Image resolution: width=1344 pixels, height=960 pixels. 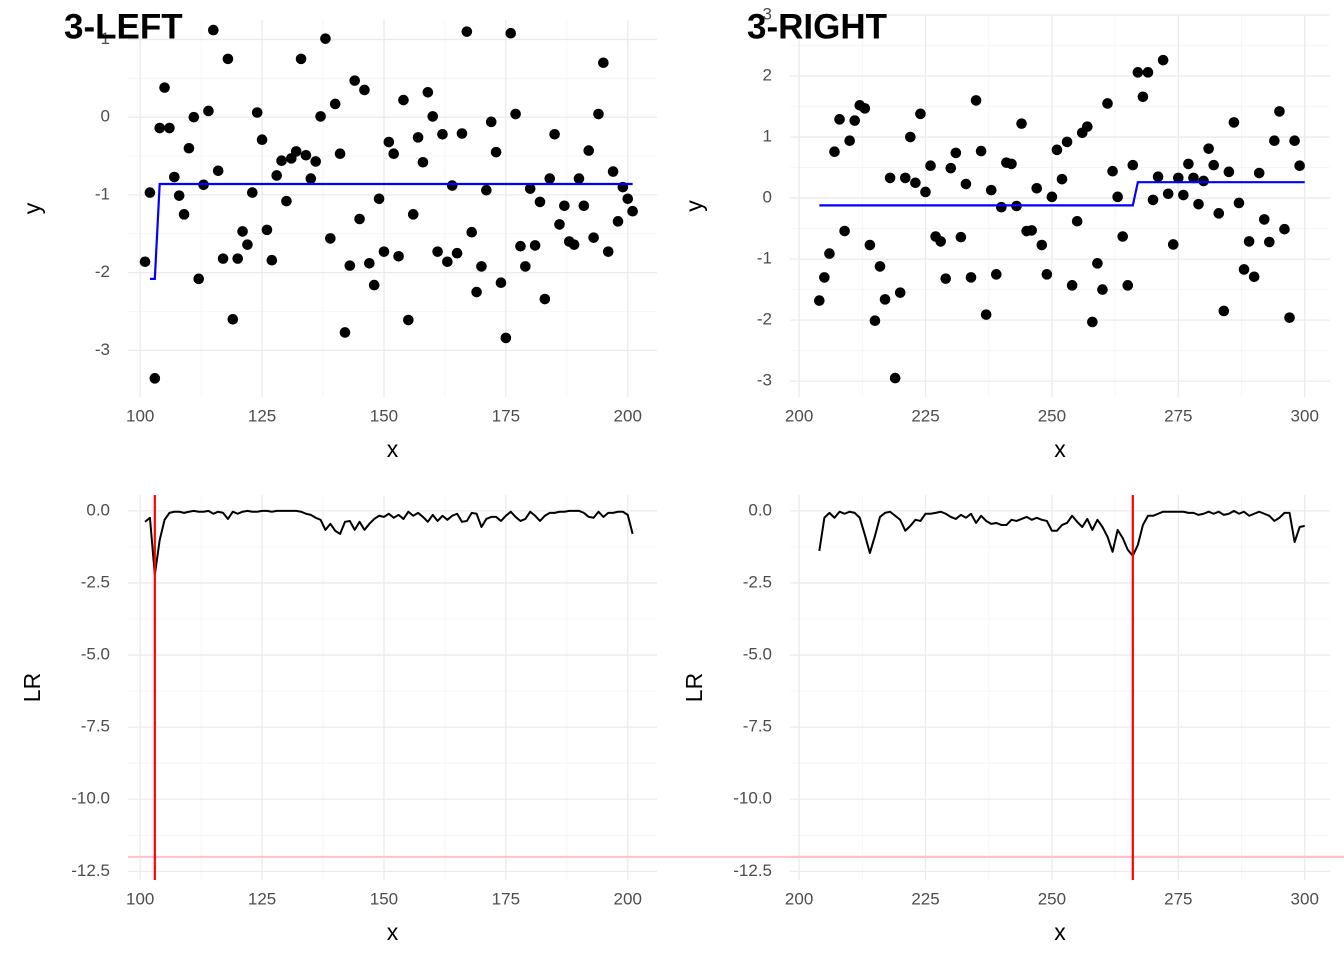 I want to click on x-tick-label: 125, so click(x=262, y=898).